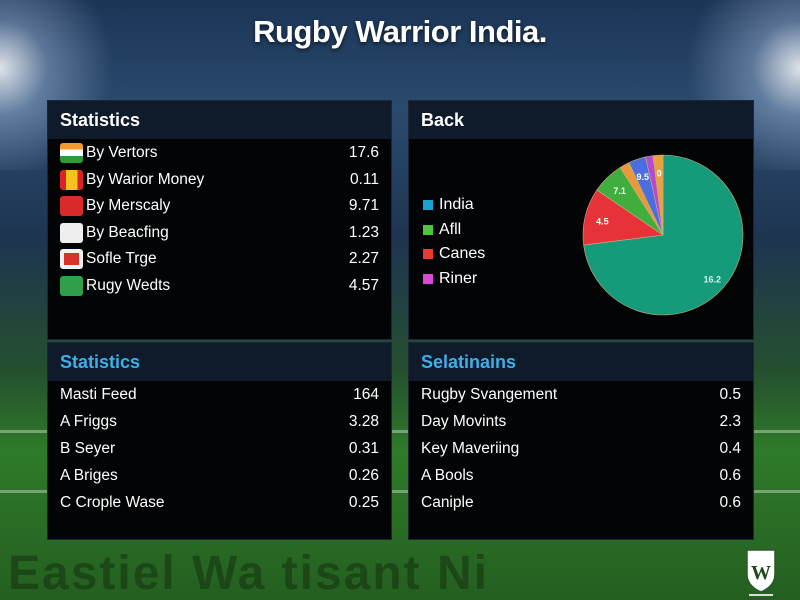  I want to click on slice-label: 9.5, so click(643, 177).